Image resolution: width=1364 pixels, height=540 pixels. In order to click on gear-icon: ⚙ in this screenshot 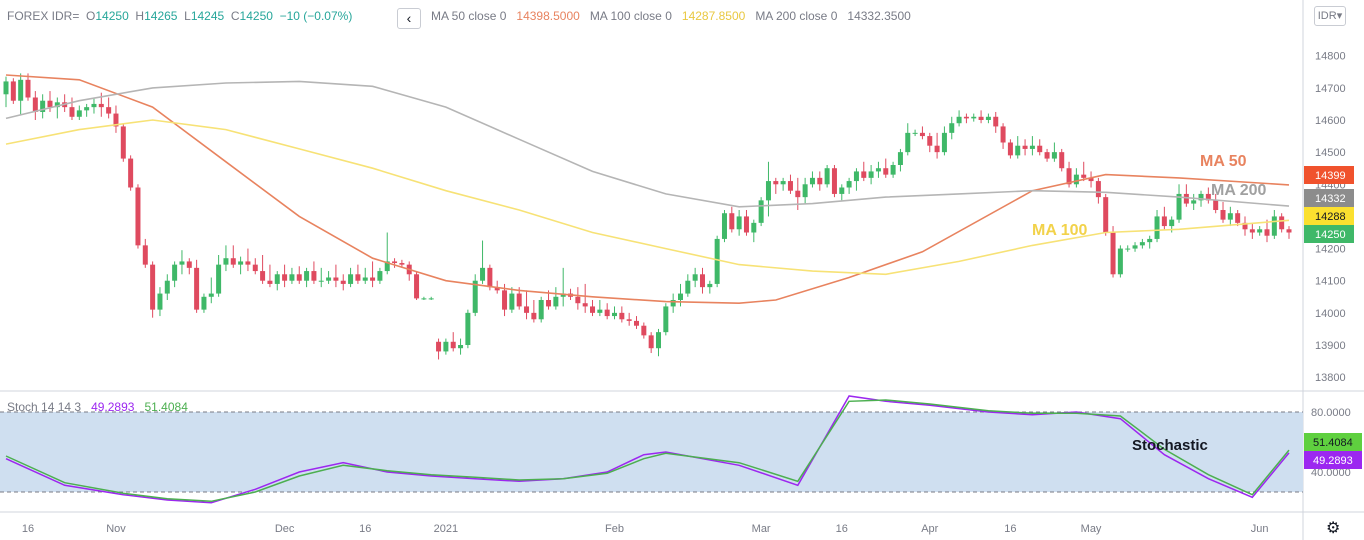, I will do `click(1333, 528)`.